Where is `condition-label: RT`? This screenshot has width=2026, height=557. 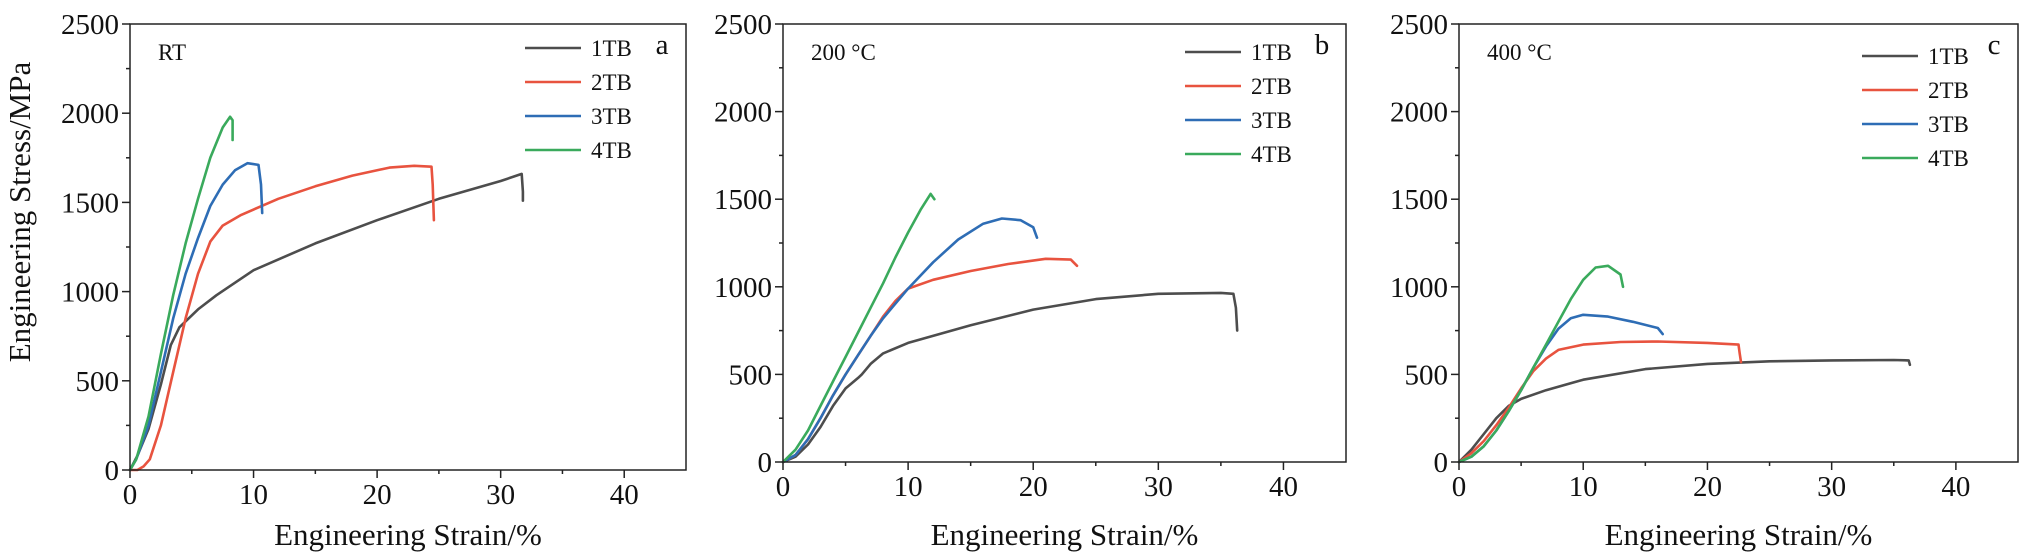 condition-label: RT is located at coordinates (172, 52).